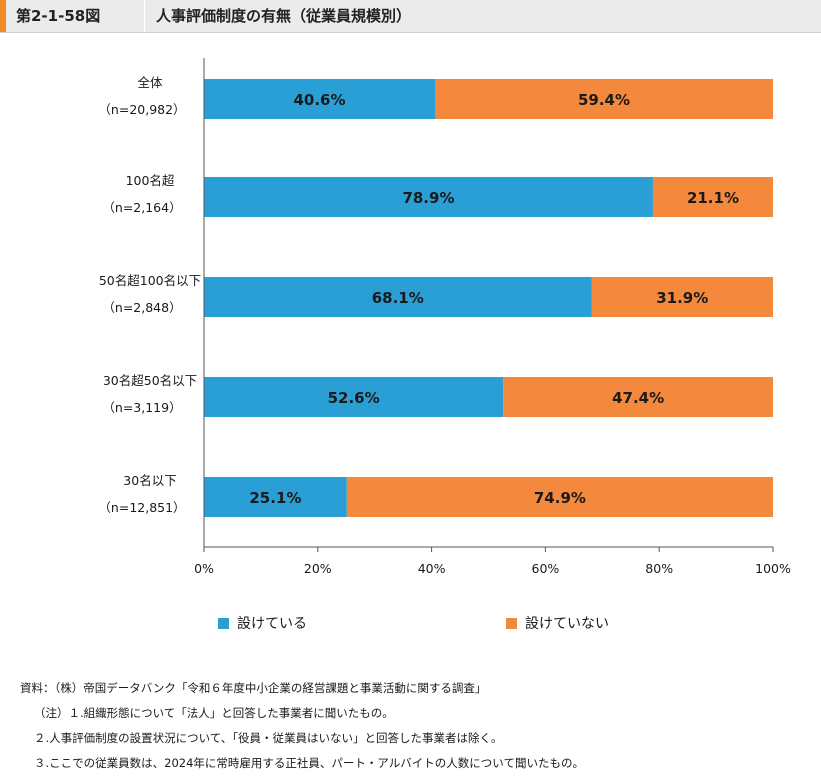  Describe the element at coordinates (214, 713) in the screenshot. I see `note-1: （注）１.組織形態について「法人」と回答した事業者に聞いたもの。` at that location.